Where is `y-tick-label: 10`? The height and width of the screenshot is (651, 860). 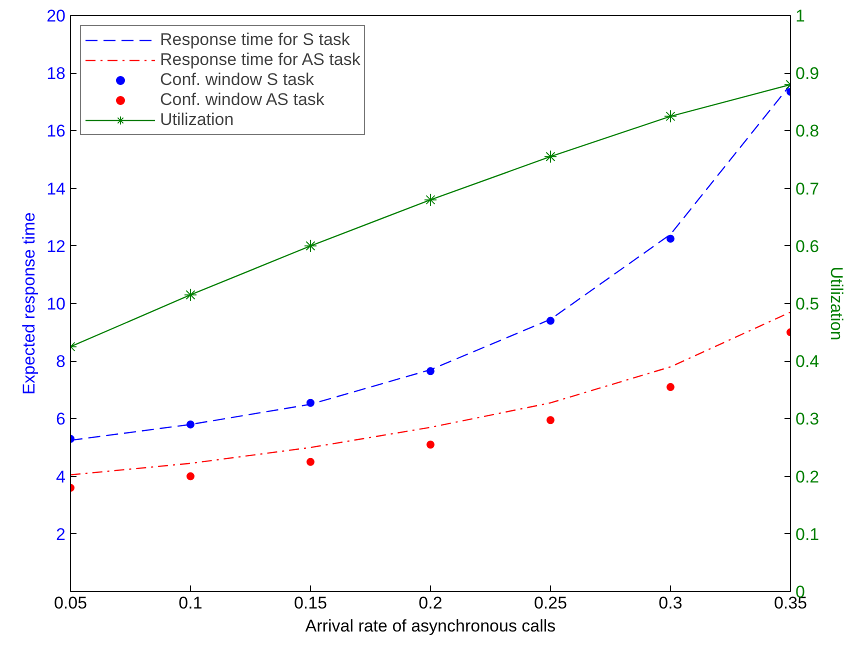
y-tick-label: 10 is located at coordinates (56, 304).